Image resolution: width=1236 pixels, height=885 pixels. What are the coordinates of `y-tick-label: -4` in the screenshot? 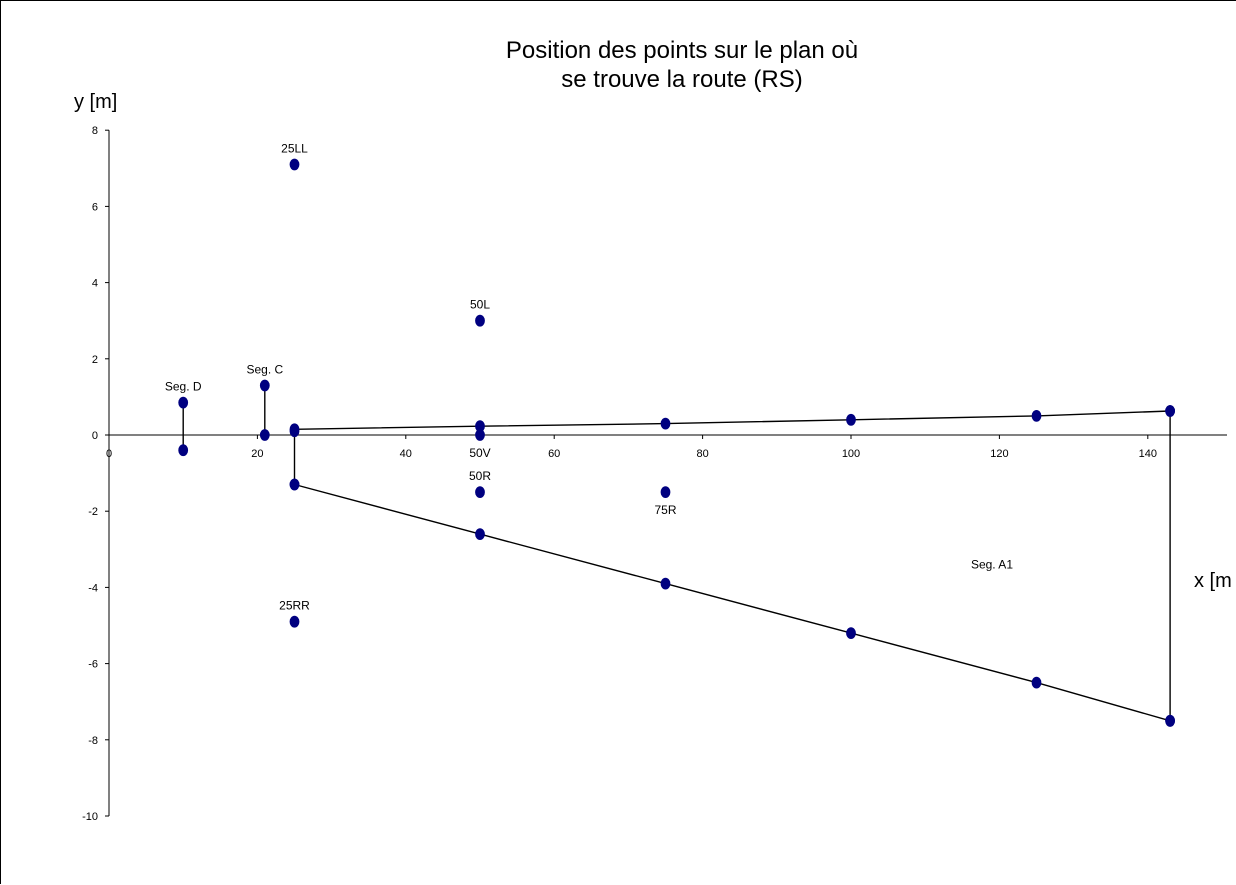 It's located at (93, 588).